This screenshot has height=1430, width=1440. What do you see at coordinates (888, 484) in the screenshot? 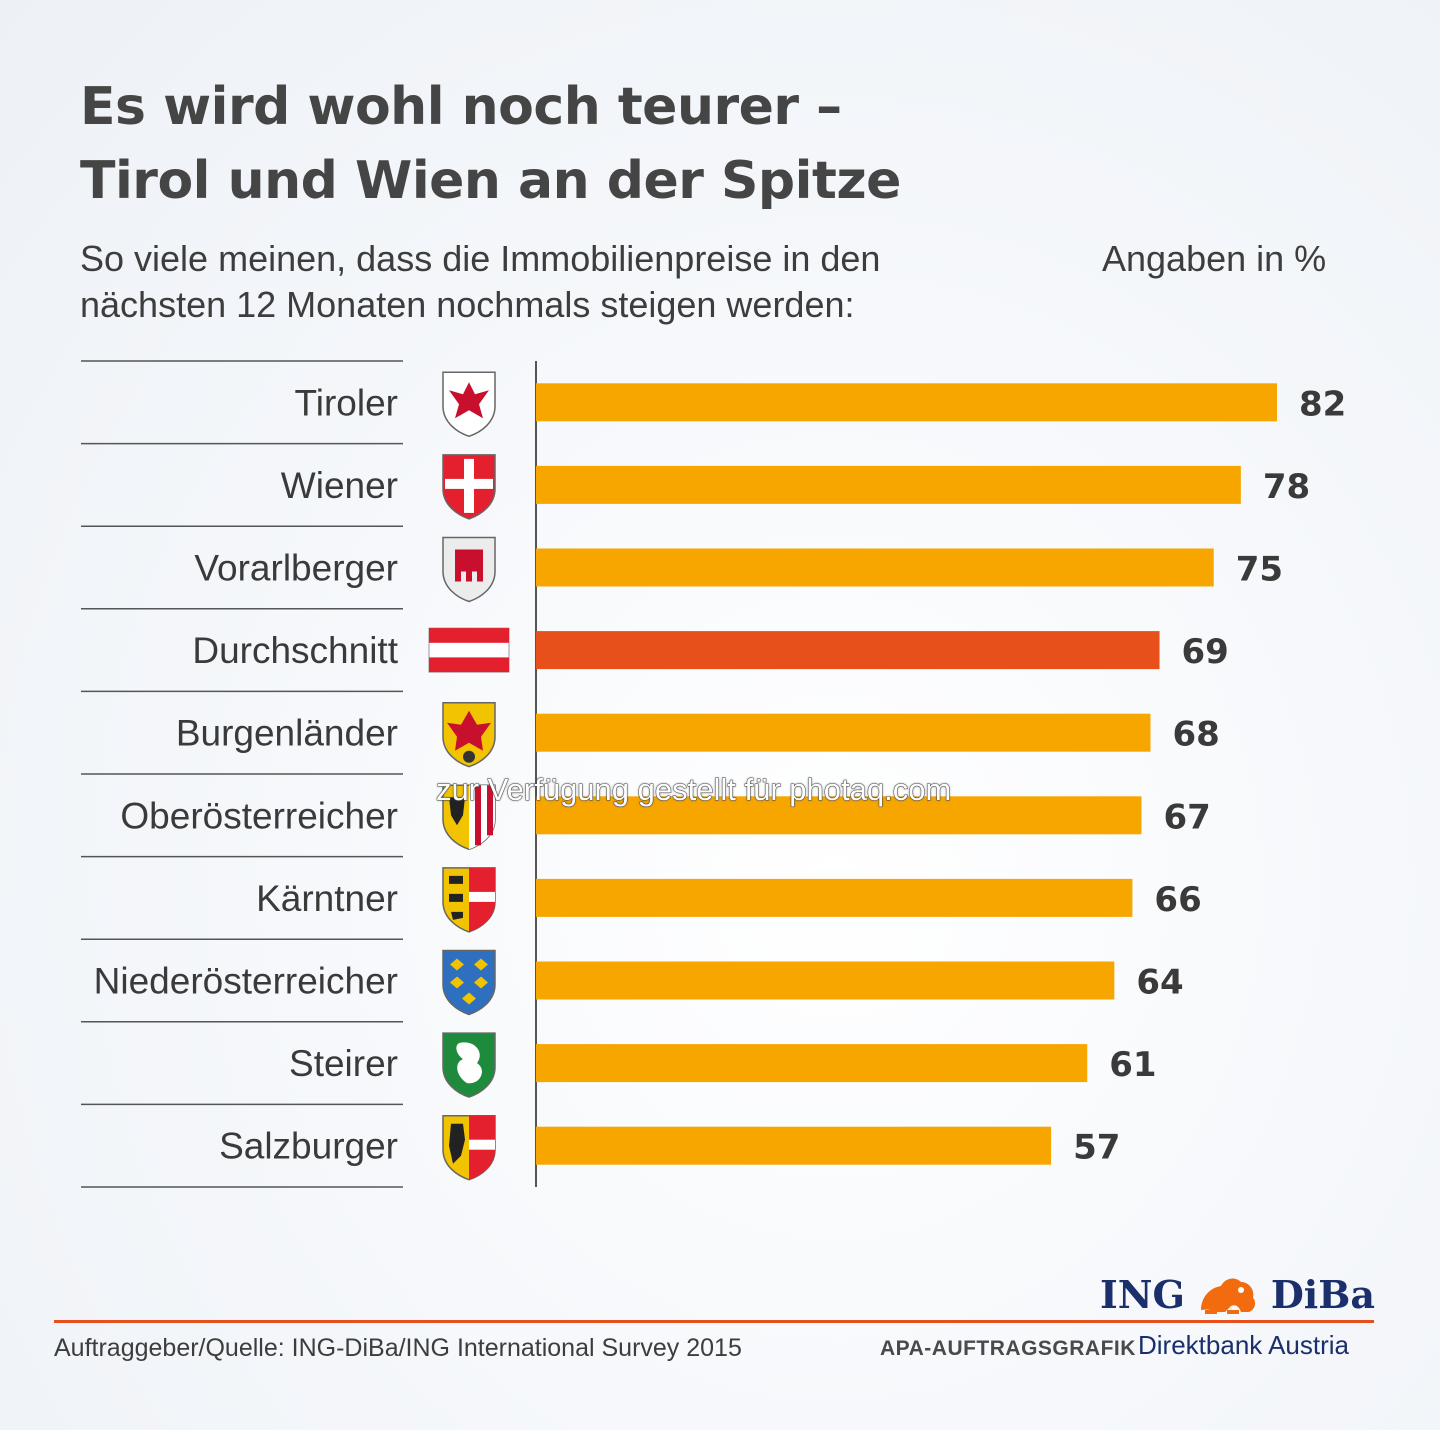
I see `bar-wiener` at bounding box center [888, 484].